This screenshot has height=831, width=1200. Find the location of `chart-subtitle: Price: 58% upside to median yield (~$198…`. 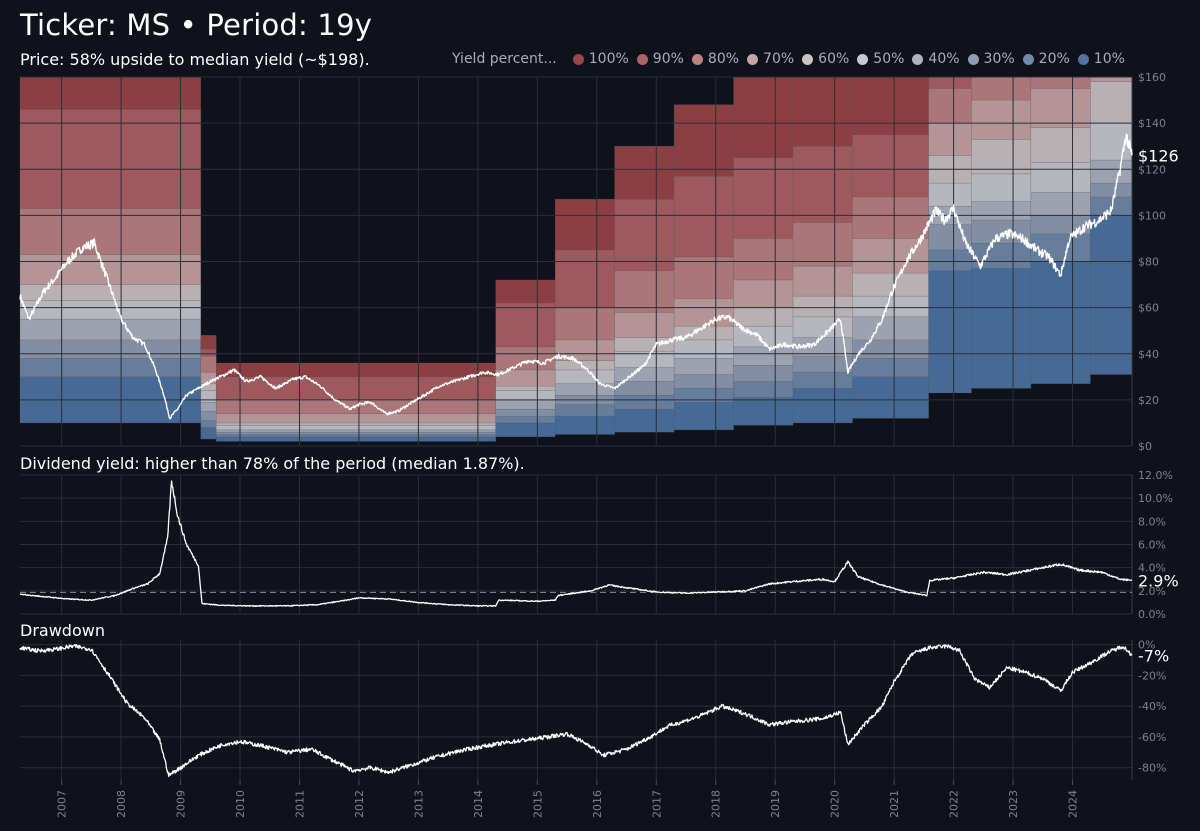

chart-subtitle: Price: 58% upside to median yield (~$198… is located at coordinates (195, 59).